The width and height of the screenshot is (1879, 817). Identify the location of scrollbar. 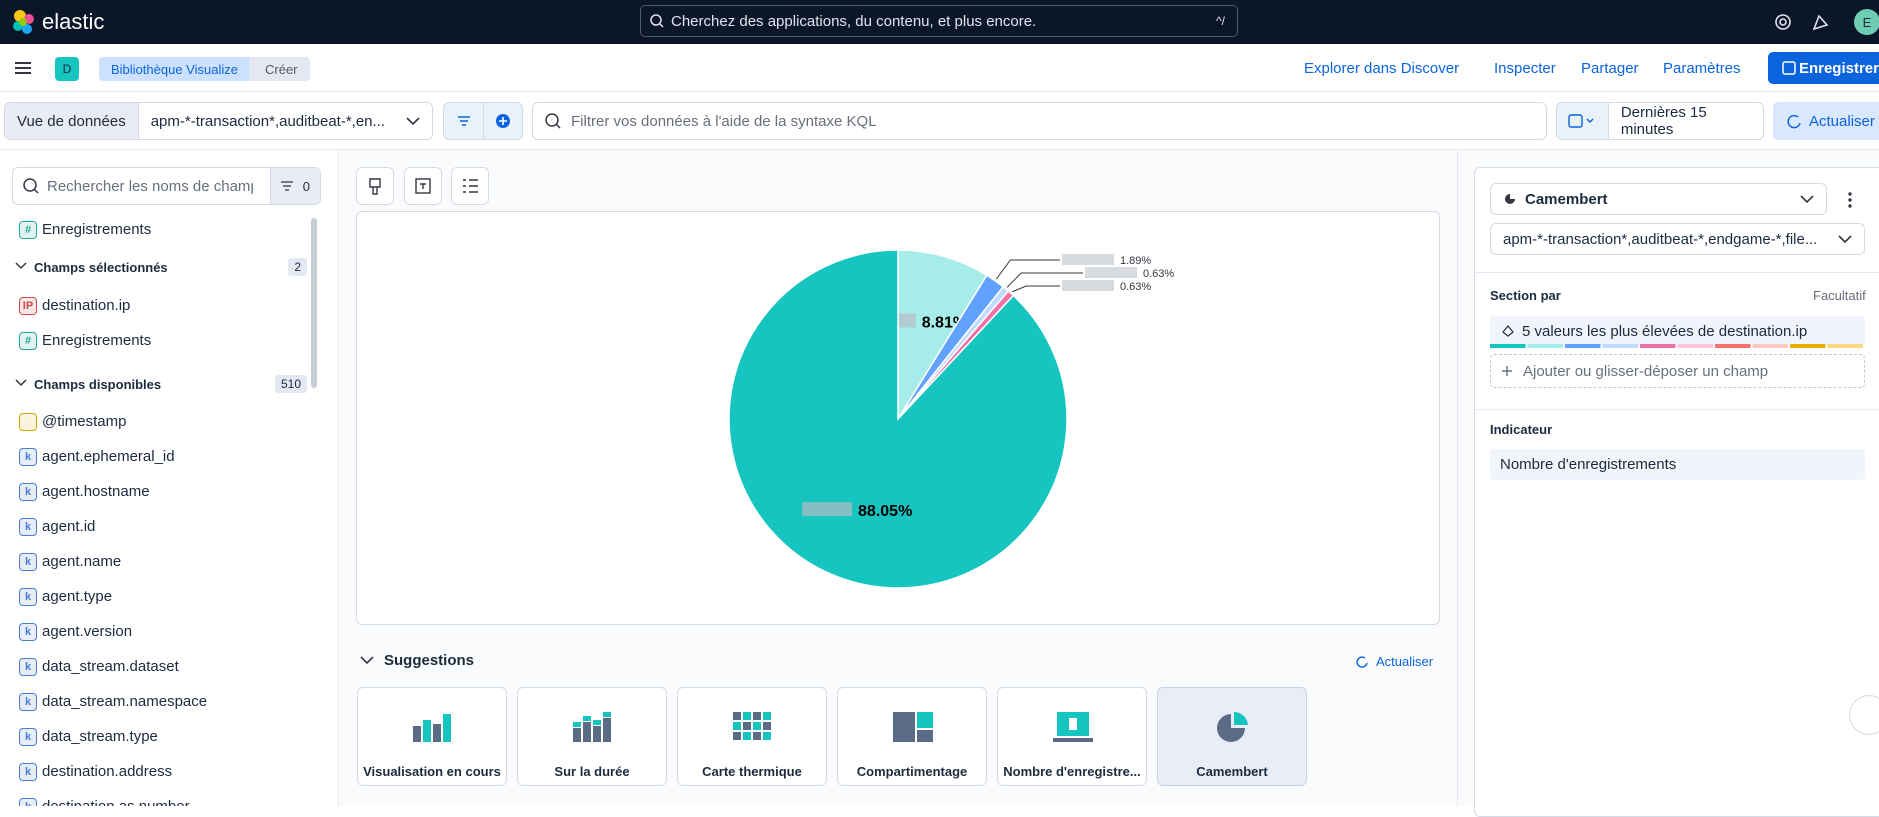
(314, 303).